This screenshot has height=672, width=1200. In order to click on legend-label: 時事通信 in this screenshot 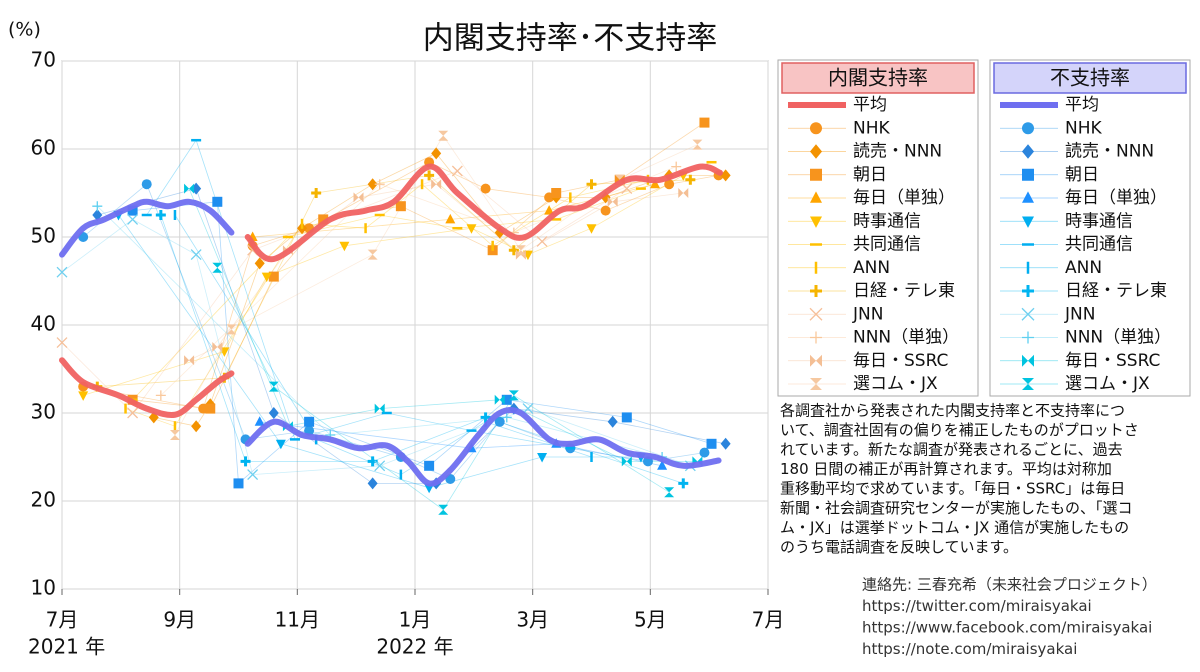, I will do `click(1099, 221)`.